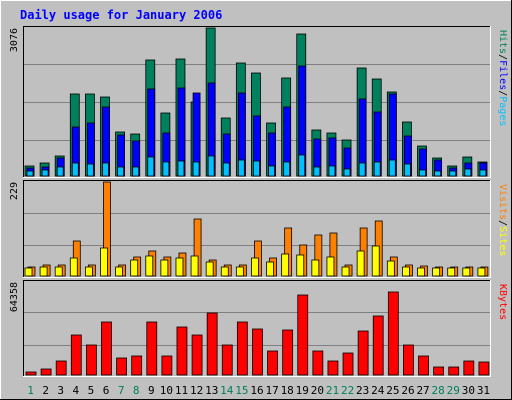  I want to click on legend-entry-files: Files, so click(502, 75).